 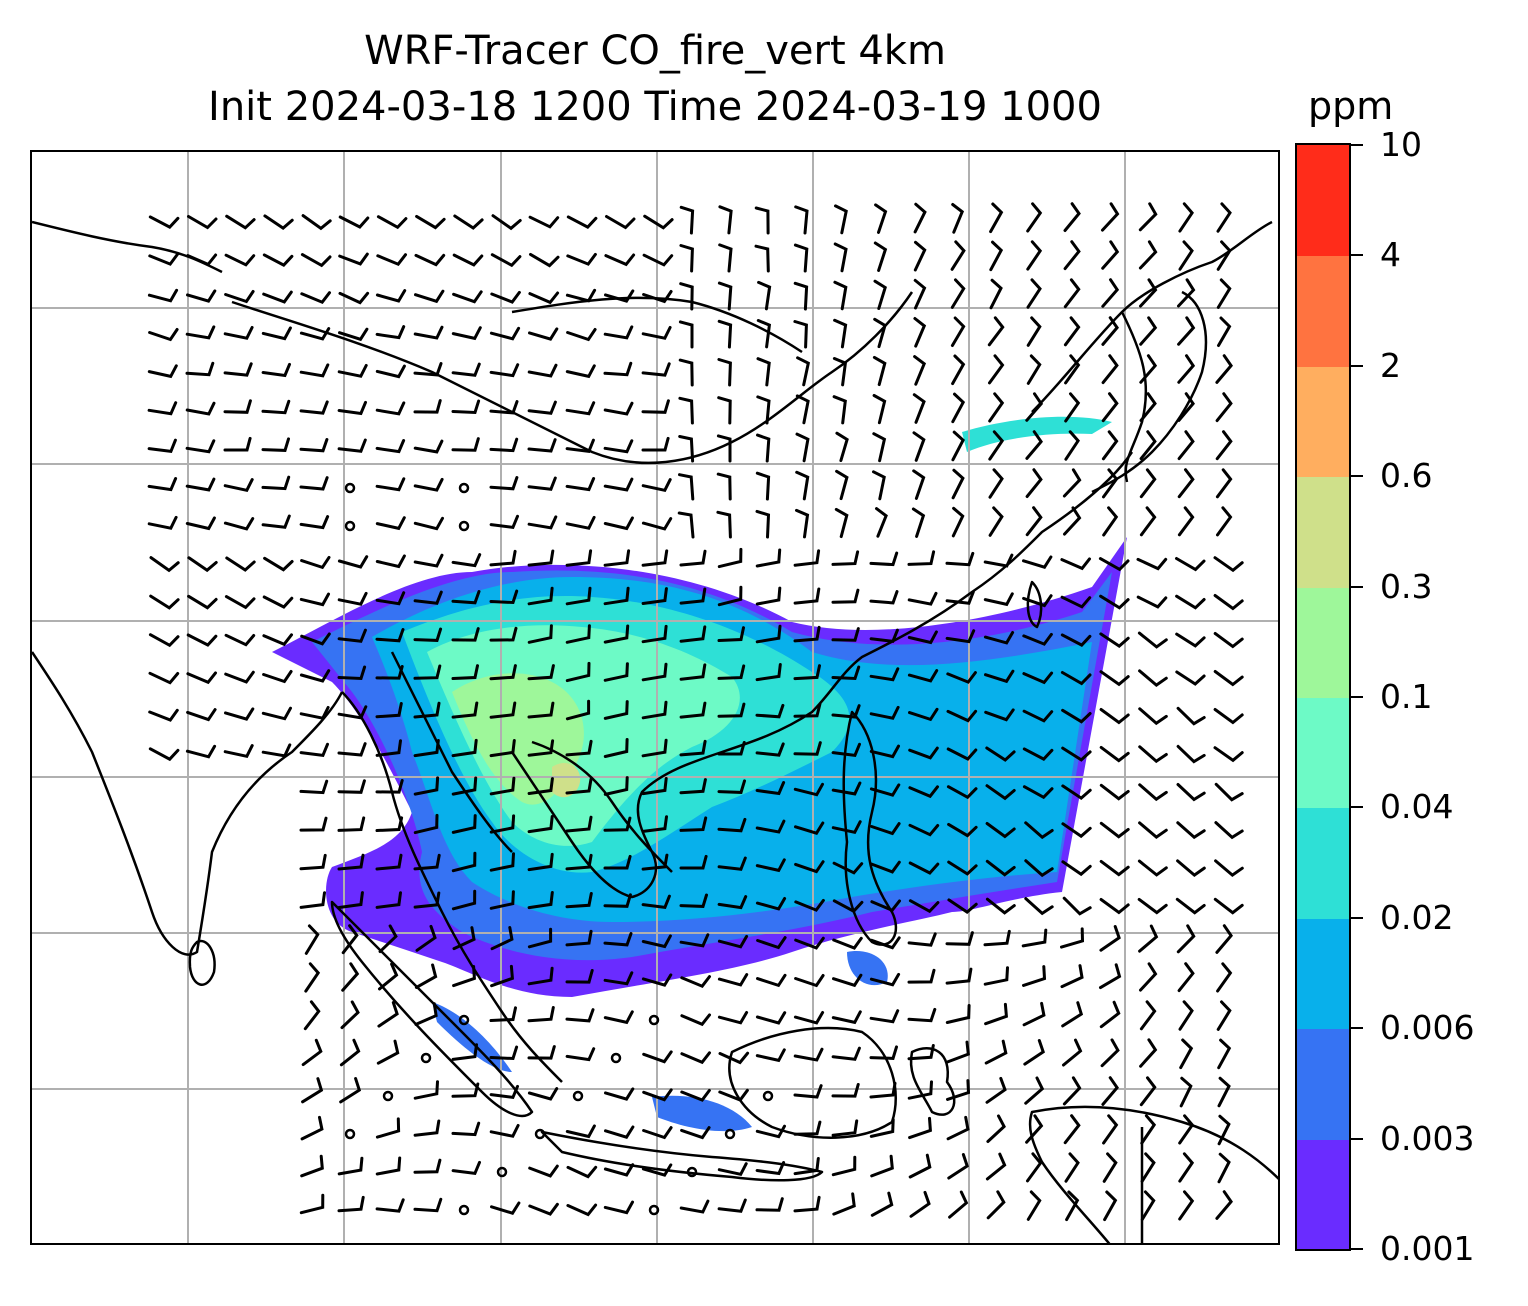 I want to click on coast-philippines, so click(x=870, y=828).